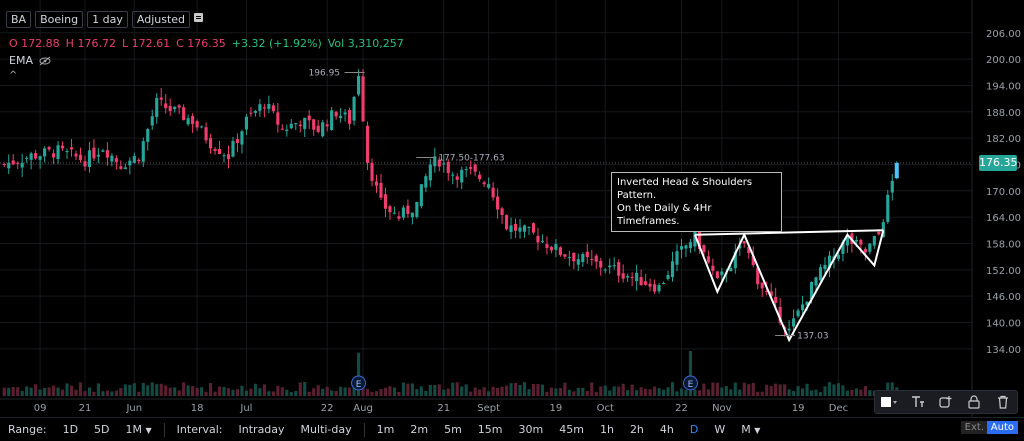 The image size is (1024, 441). Describe the element at coordinates (161, 19) in the screenshot. I see `adjustment-chip: Adjusted` at that location.